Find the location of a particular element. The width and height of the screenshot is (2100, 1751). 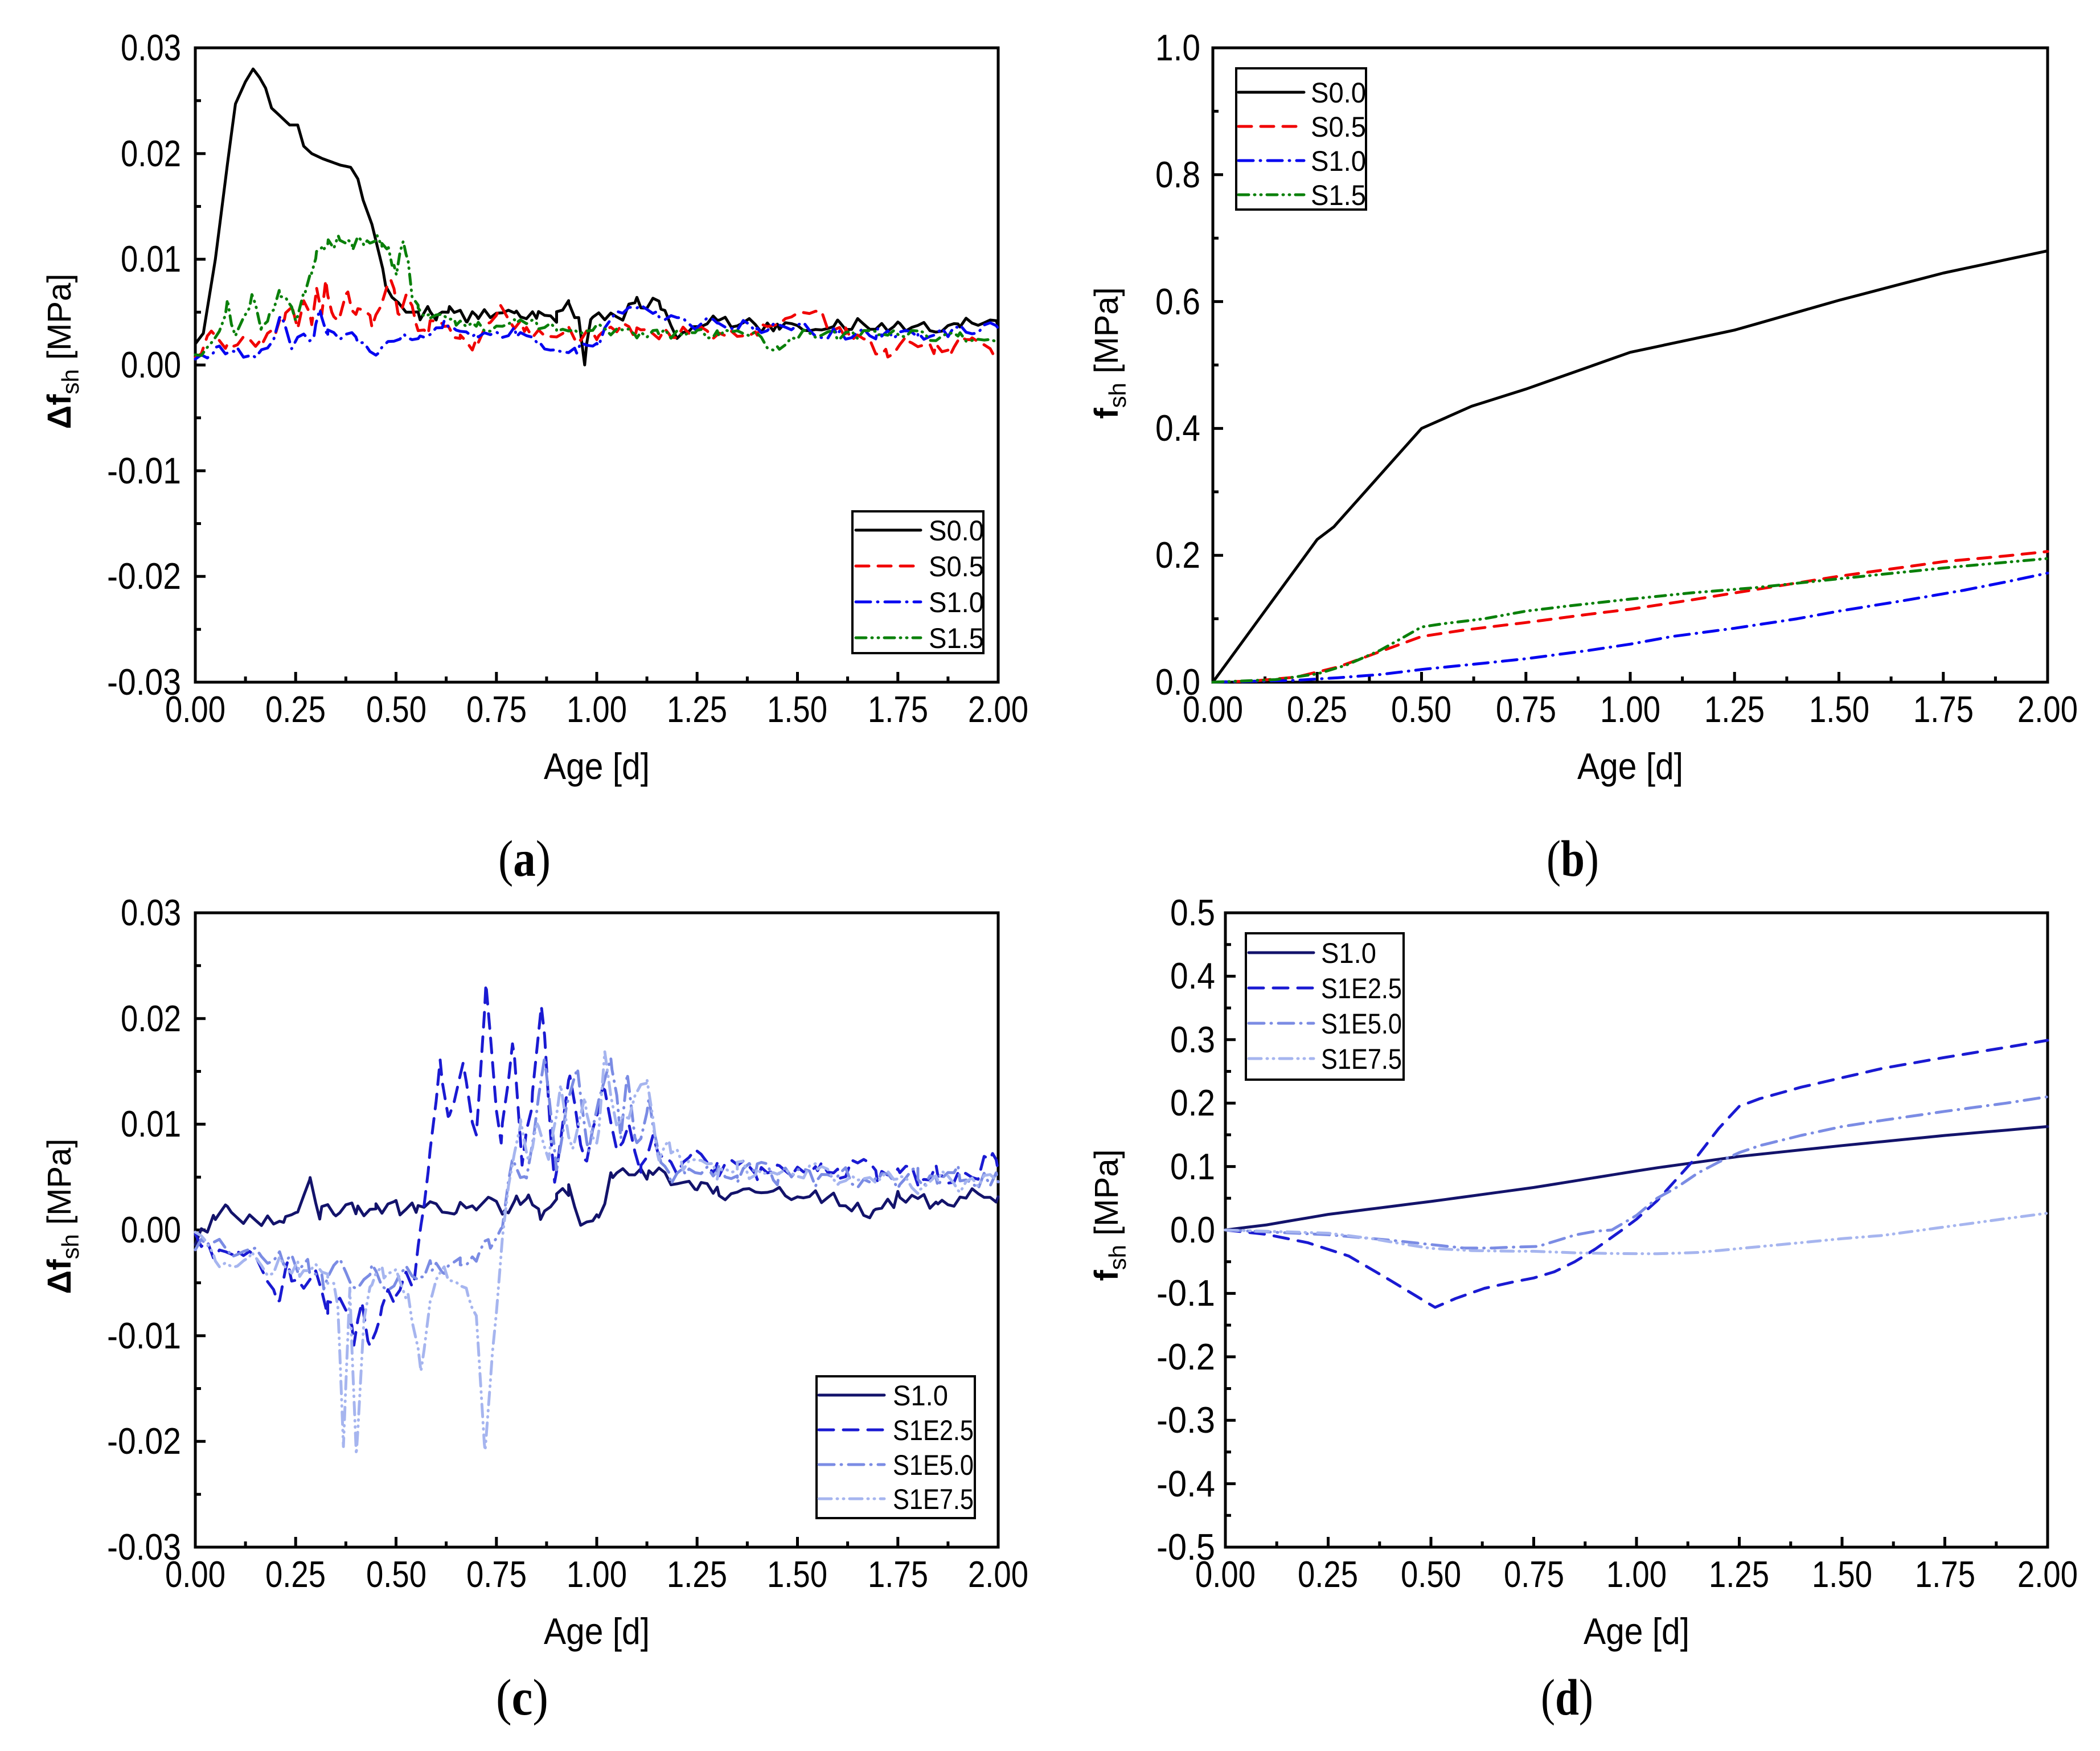

svg-text: 0.8 is located at coordinates (1177, 174).